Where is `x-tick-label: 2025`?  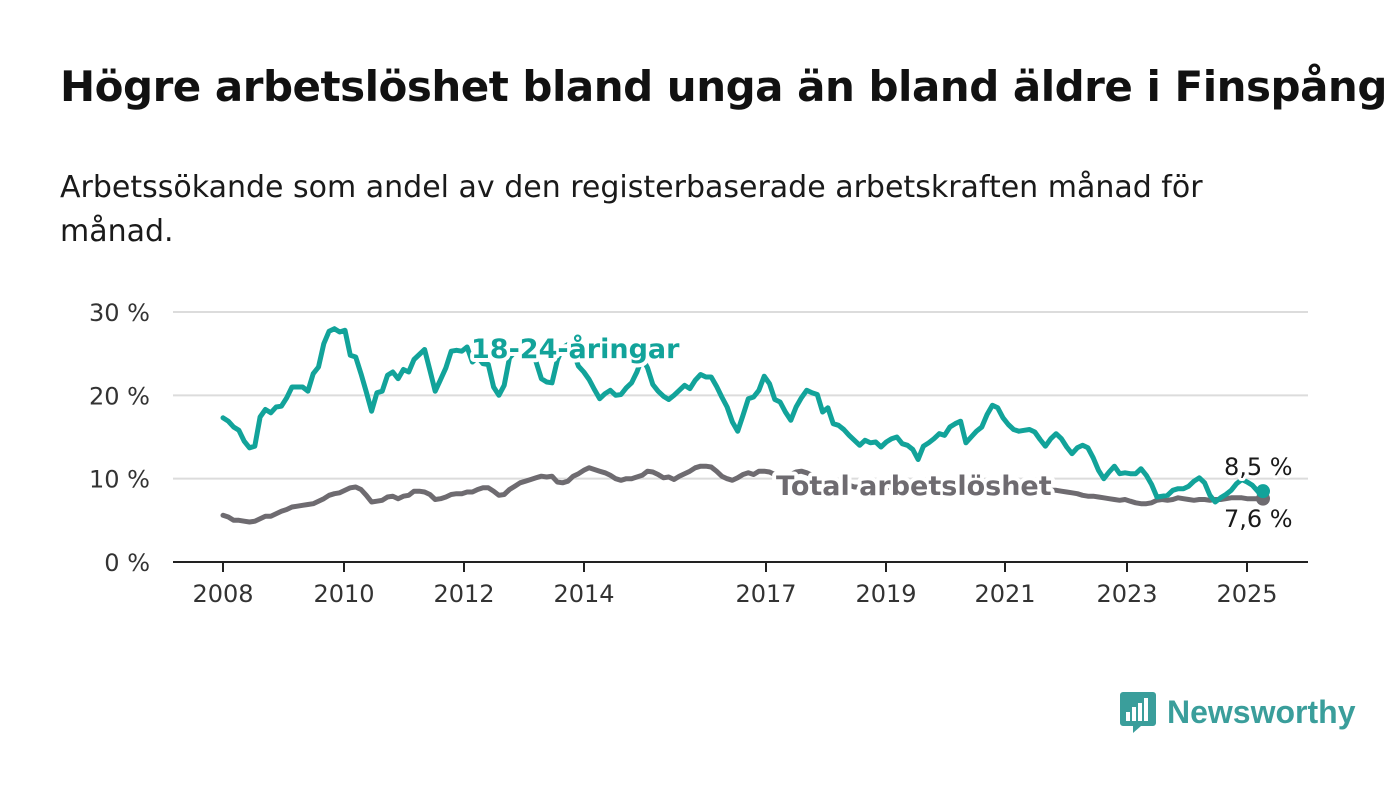 x-tick-label: 2025 is located at coordinates (1246, 594).